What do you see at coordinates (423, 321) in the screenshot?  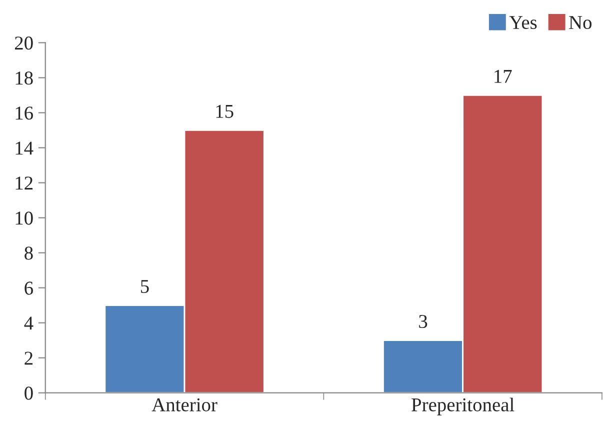 I see `data-label: 3` at bounding box center [423, 321].